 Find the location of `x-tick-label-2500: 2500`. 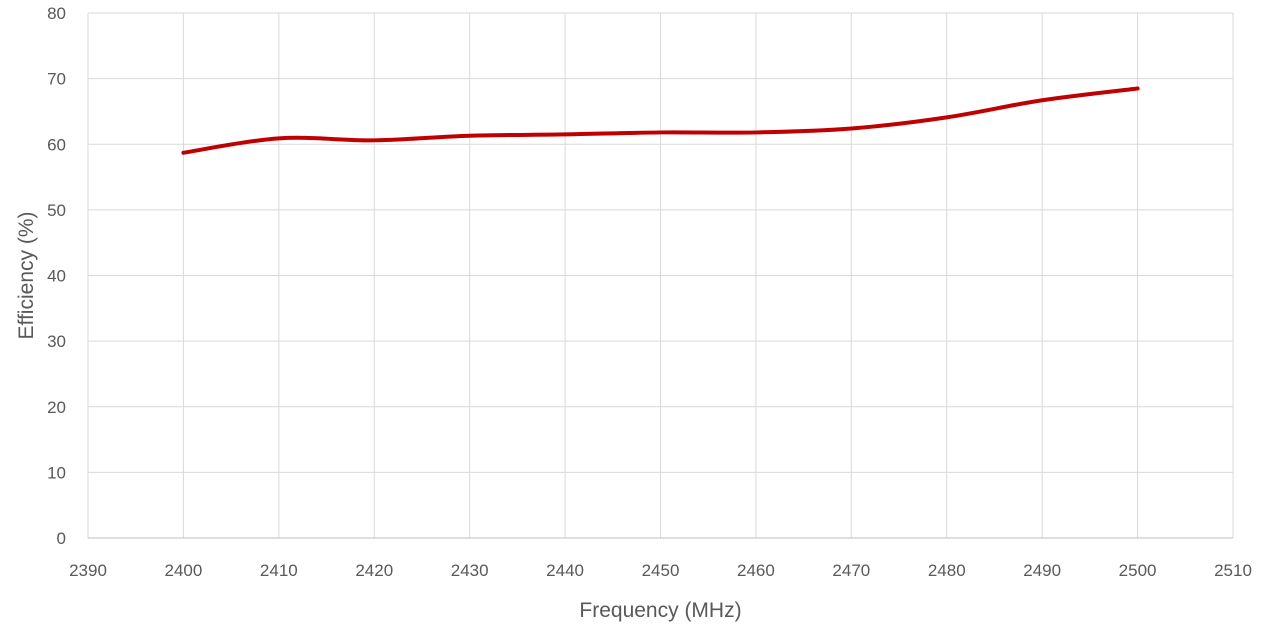

x-tick-label-2500: 2500 is located at coordinates (1138, 570).